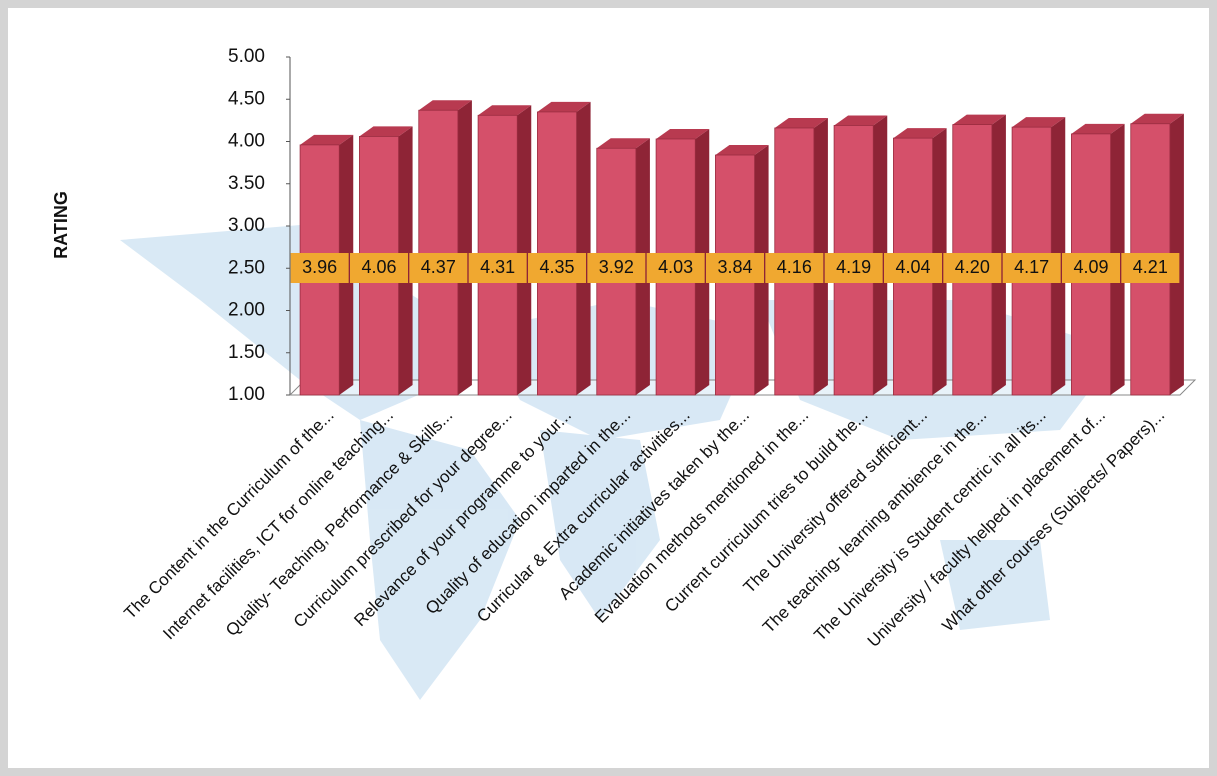  What do you see at coordinates (246, 310) in the screenshot?
I see `y-tick-label: 2.00` at bounding box center [246, 310].